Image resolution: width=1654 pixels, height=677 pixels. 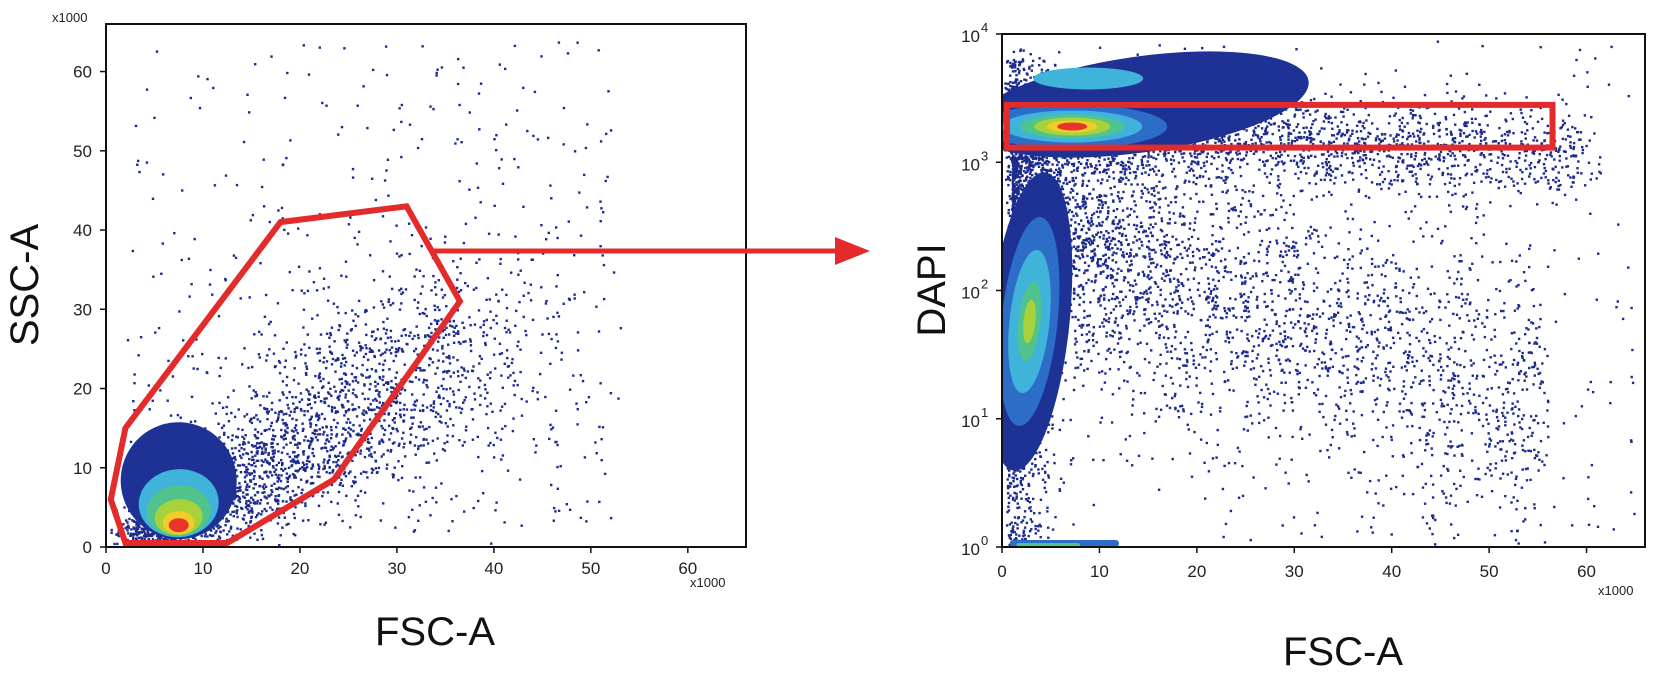 I want to click on left-y-tick-label: 40, so click(x=82, y=230).